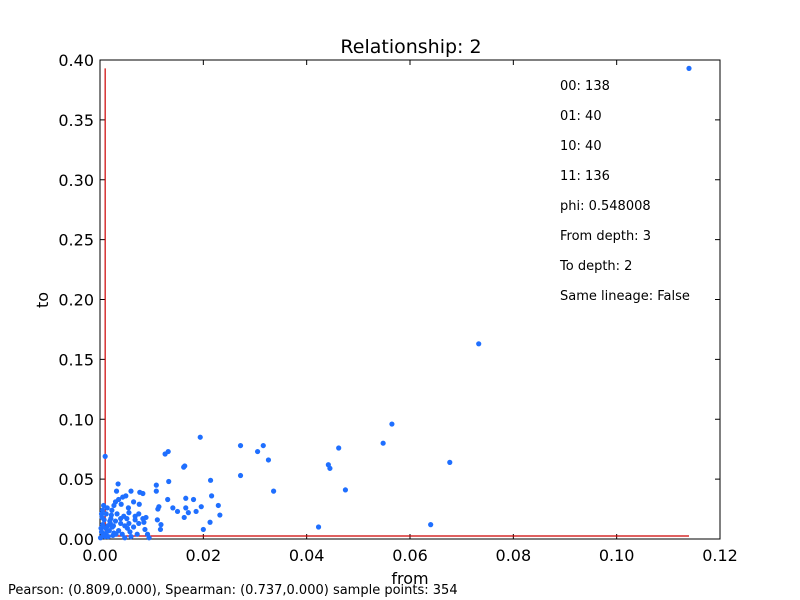 This screenshot has width=800, height=600. I want to click on x-tick-label: 0.08, so click(514, 555).